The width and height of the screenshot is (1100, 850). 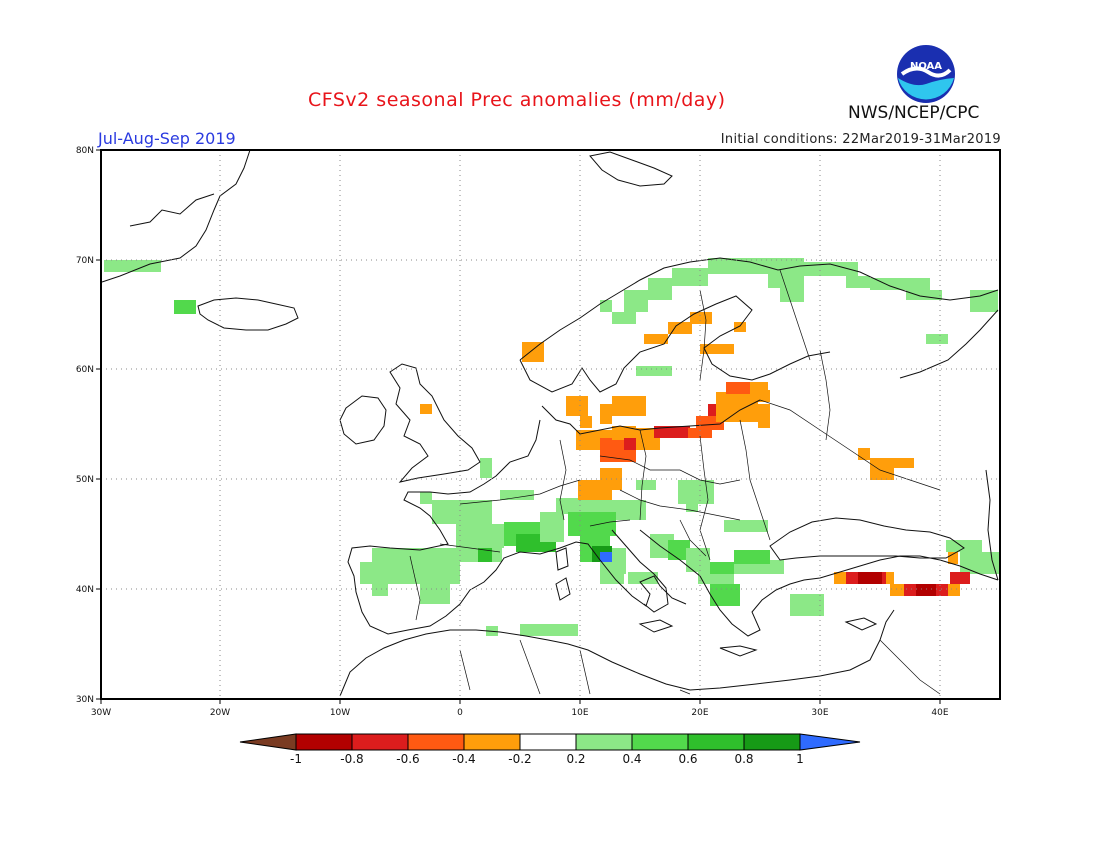 What do you see at coordinates (296, 759) in the screenshot?
I see `colorbar-tick: -1` at bounding box center [296, 759].